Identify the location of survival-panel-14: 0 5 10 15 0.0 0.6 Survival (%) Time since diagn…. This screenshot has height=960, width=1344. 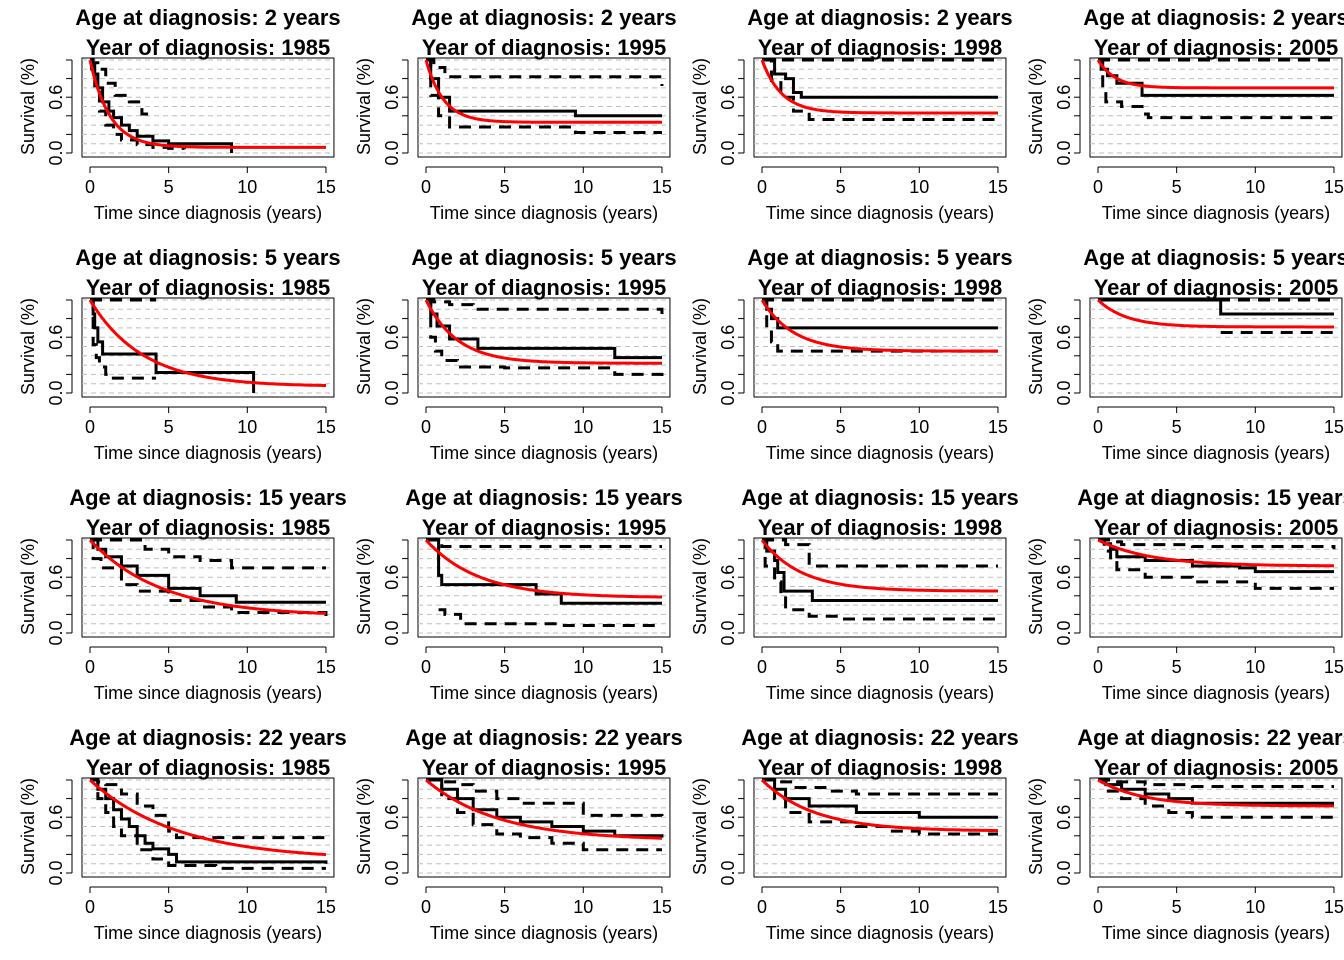
(854, 834).